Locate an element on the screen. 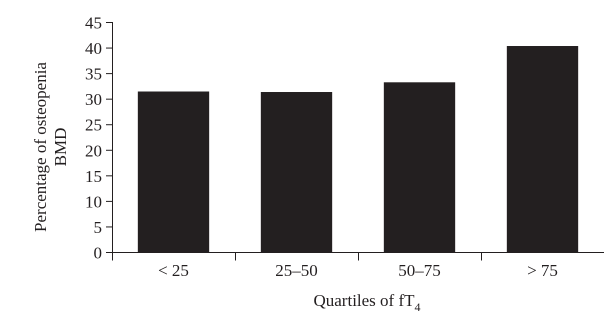 This screenshot has width=604, height=321. y-tick-label: 25 is located at coordinates (93, 125).